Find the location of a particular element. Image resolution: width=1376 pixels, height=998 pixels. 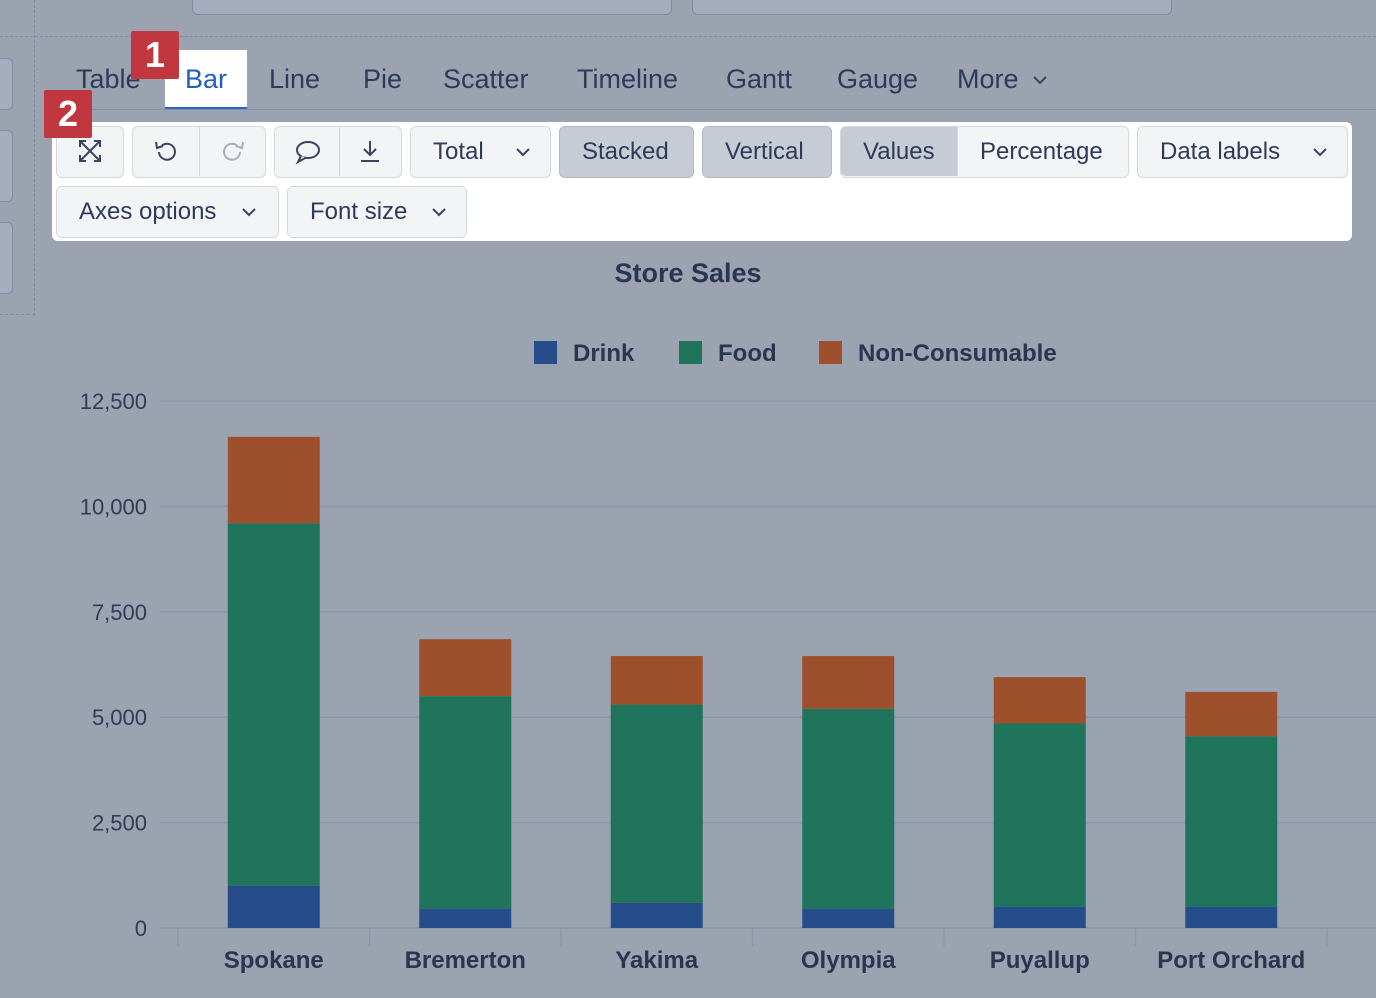

y-tick-label: 5,000 is located at coordinates (119, 717).